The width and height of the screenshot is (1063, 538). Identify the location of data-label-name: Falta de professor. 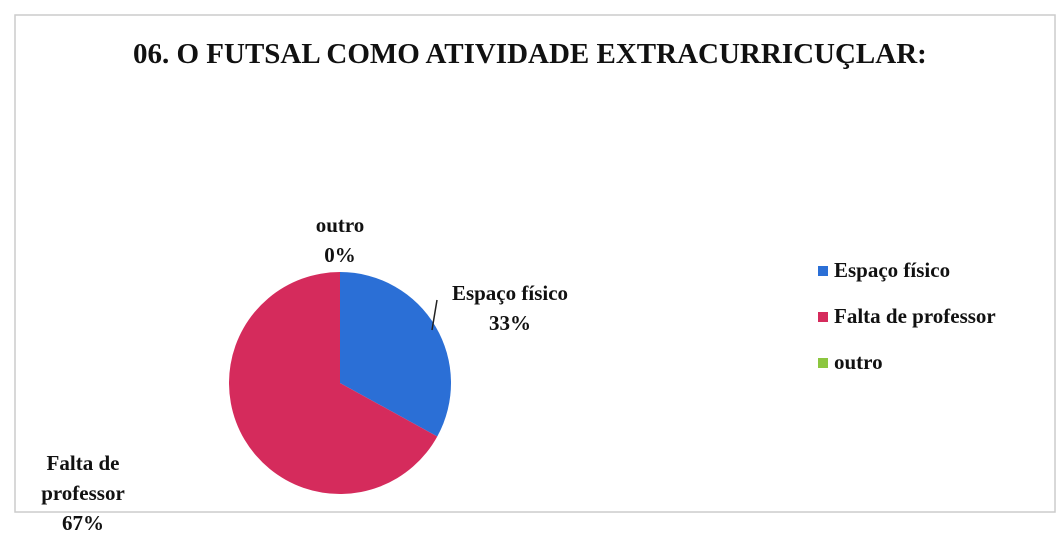
(83, 478).